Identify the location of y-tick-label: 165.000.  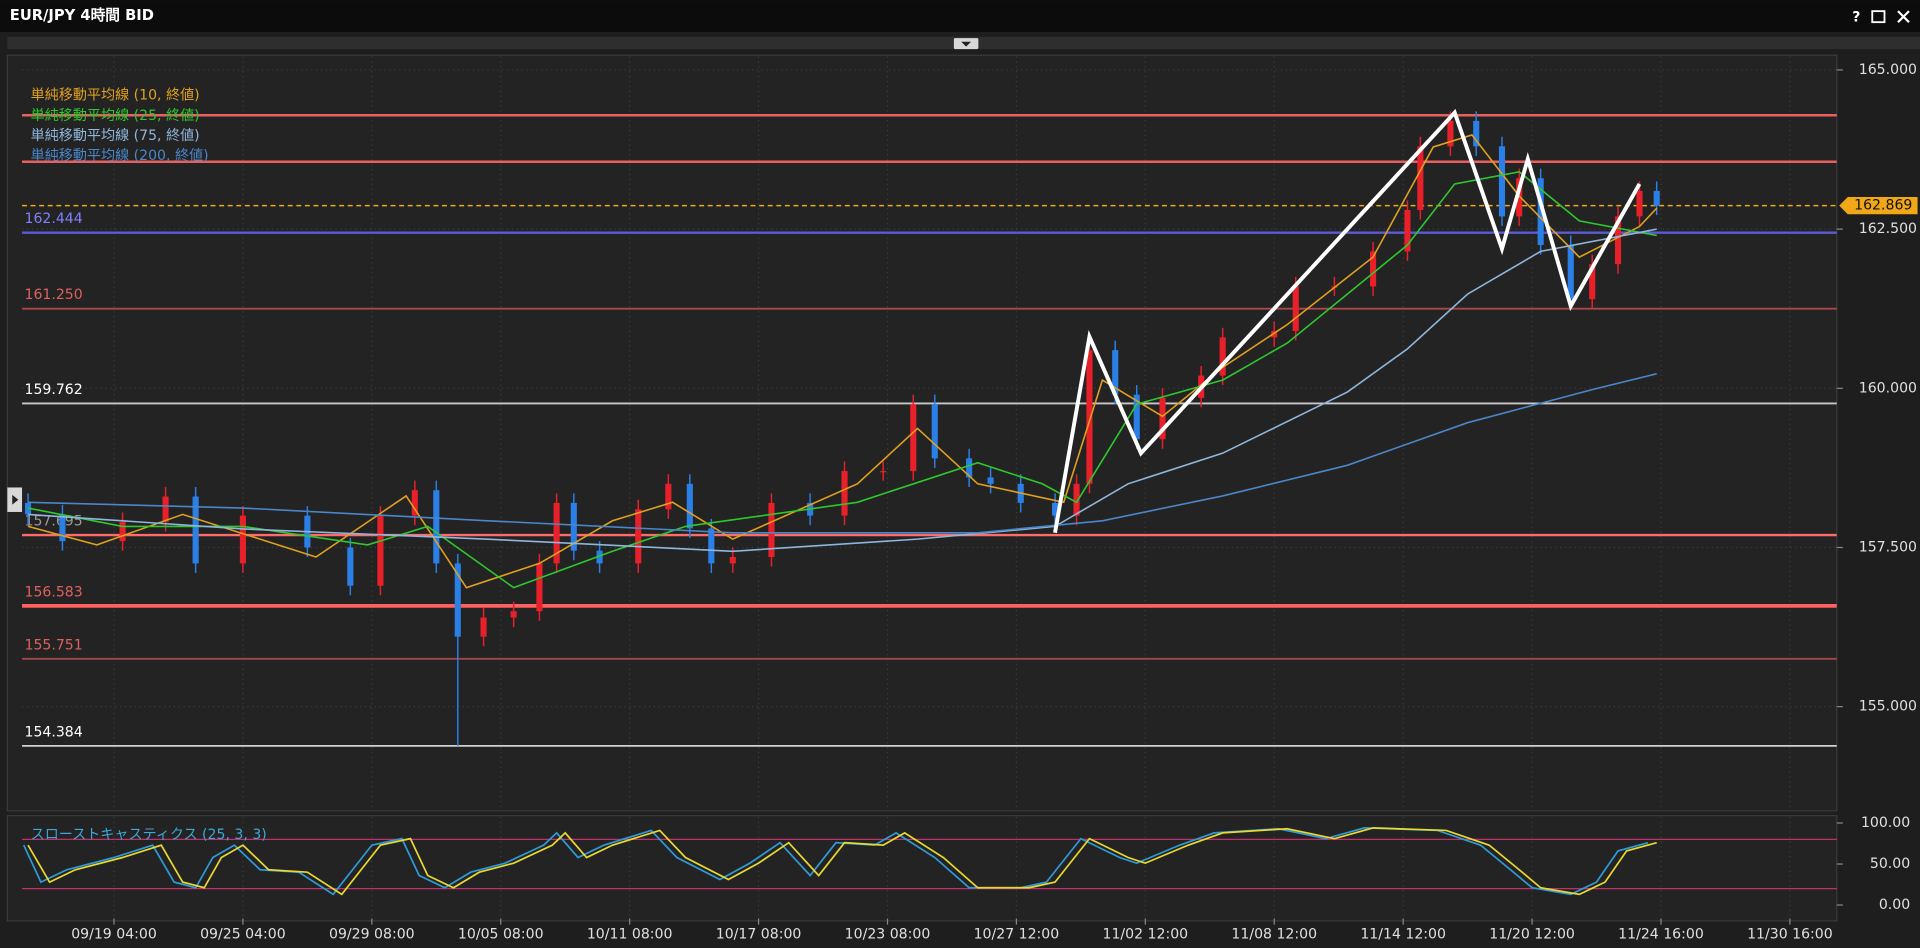
(1888, 70).